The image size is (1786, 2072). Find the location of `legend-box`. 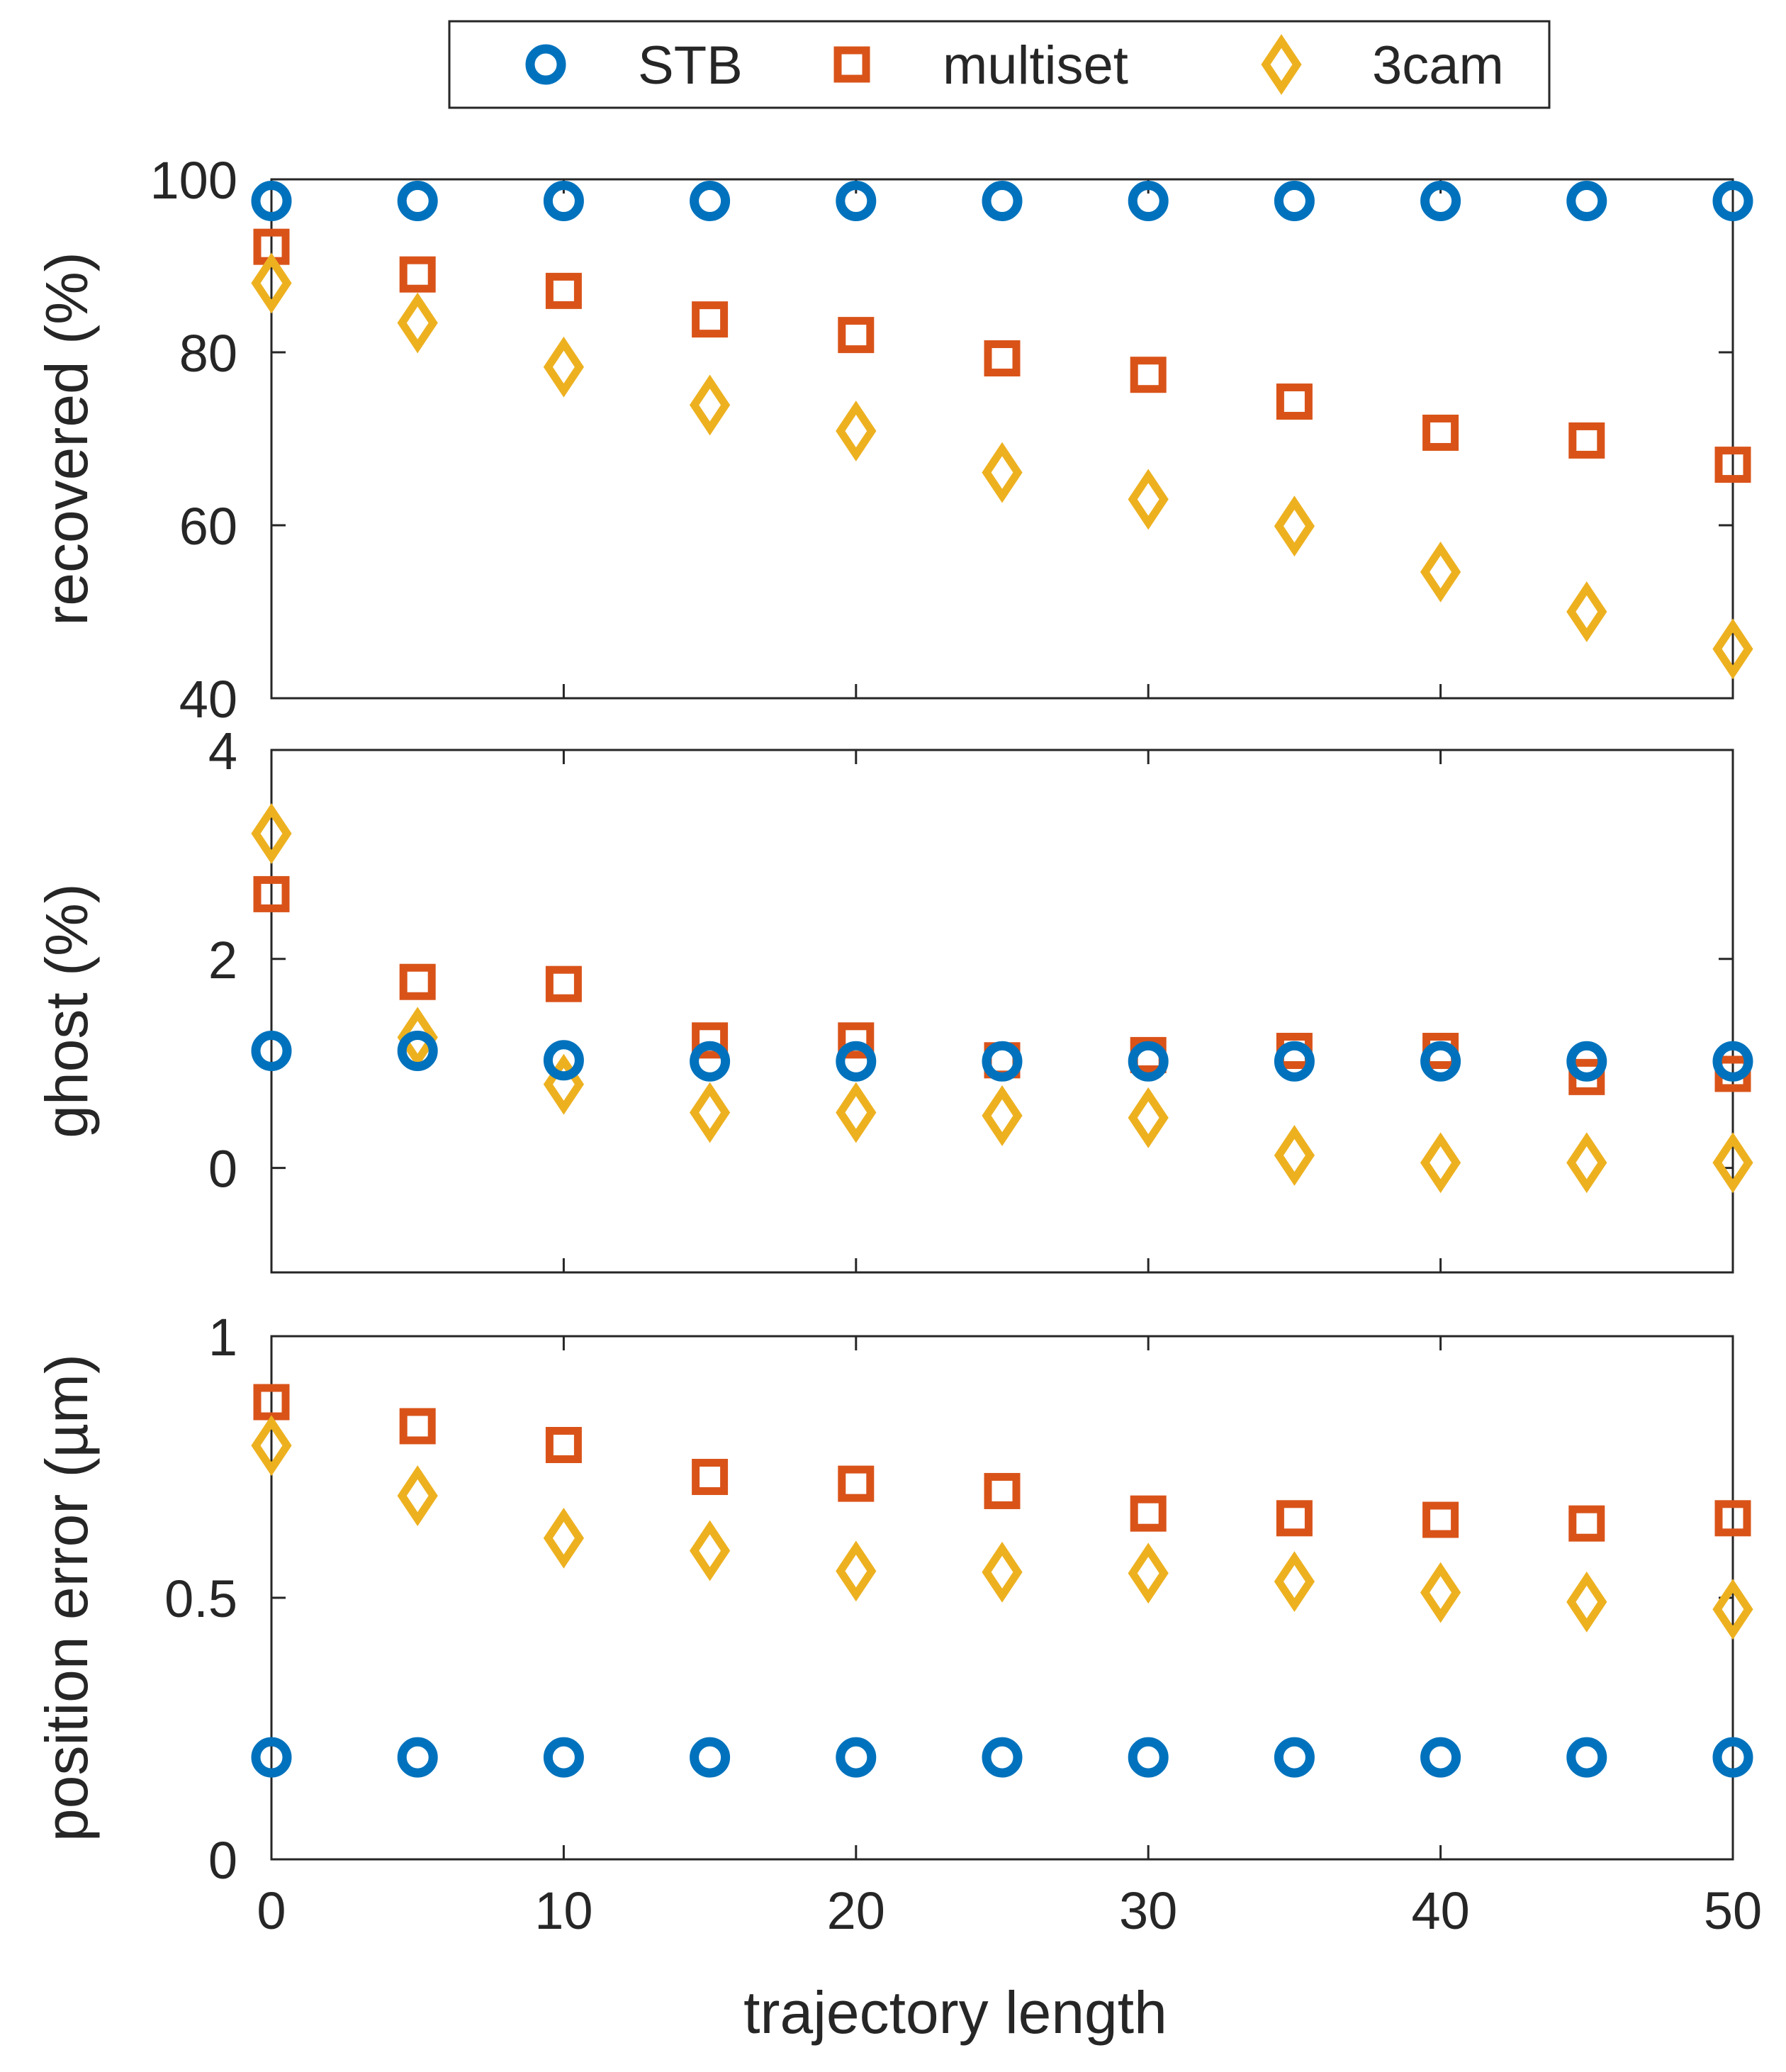

legend-box is located at coordinates (1000, 64).